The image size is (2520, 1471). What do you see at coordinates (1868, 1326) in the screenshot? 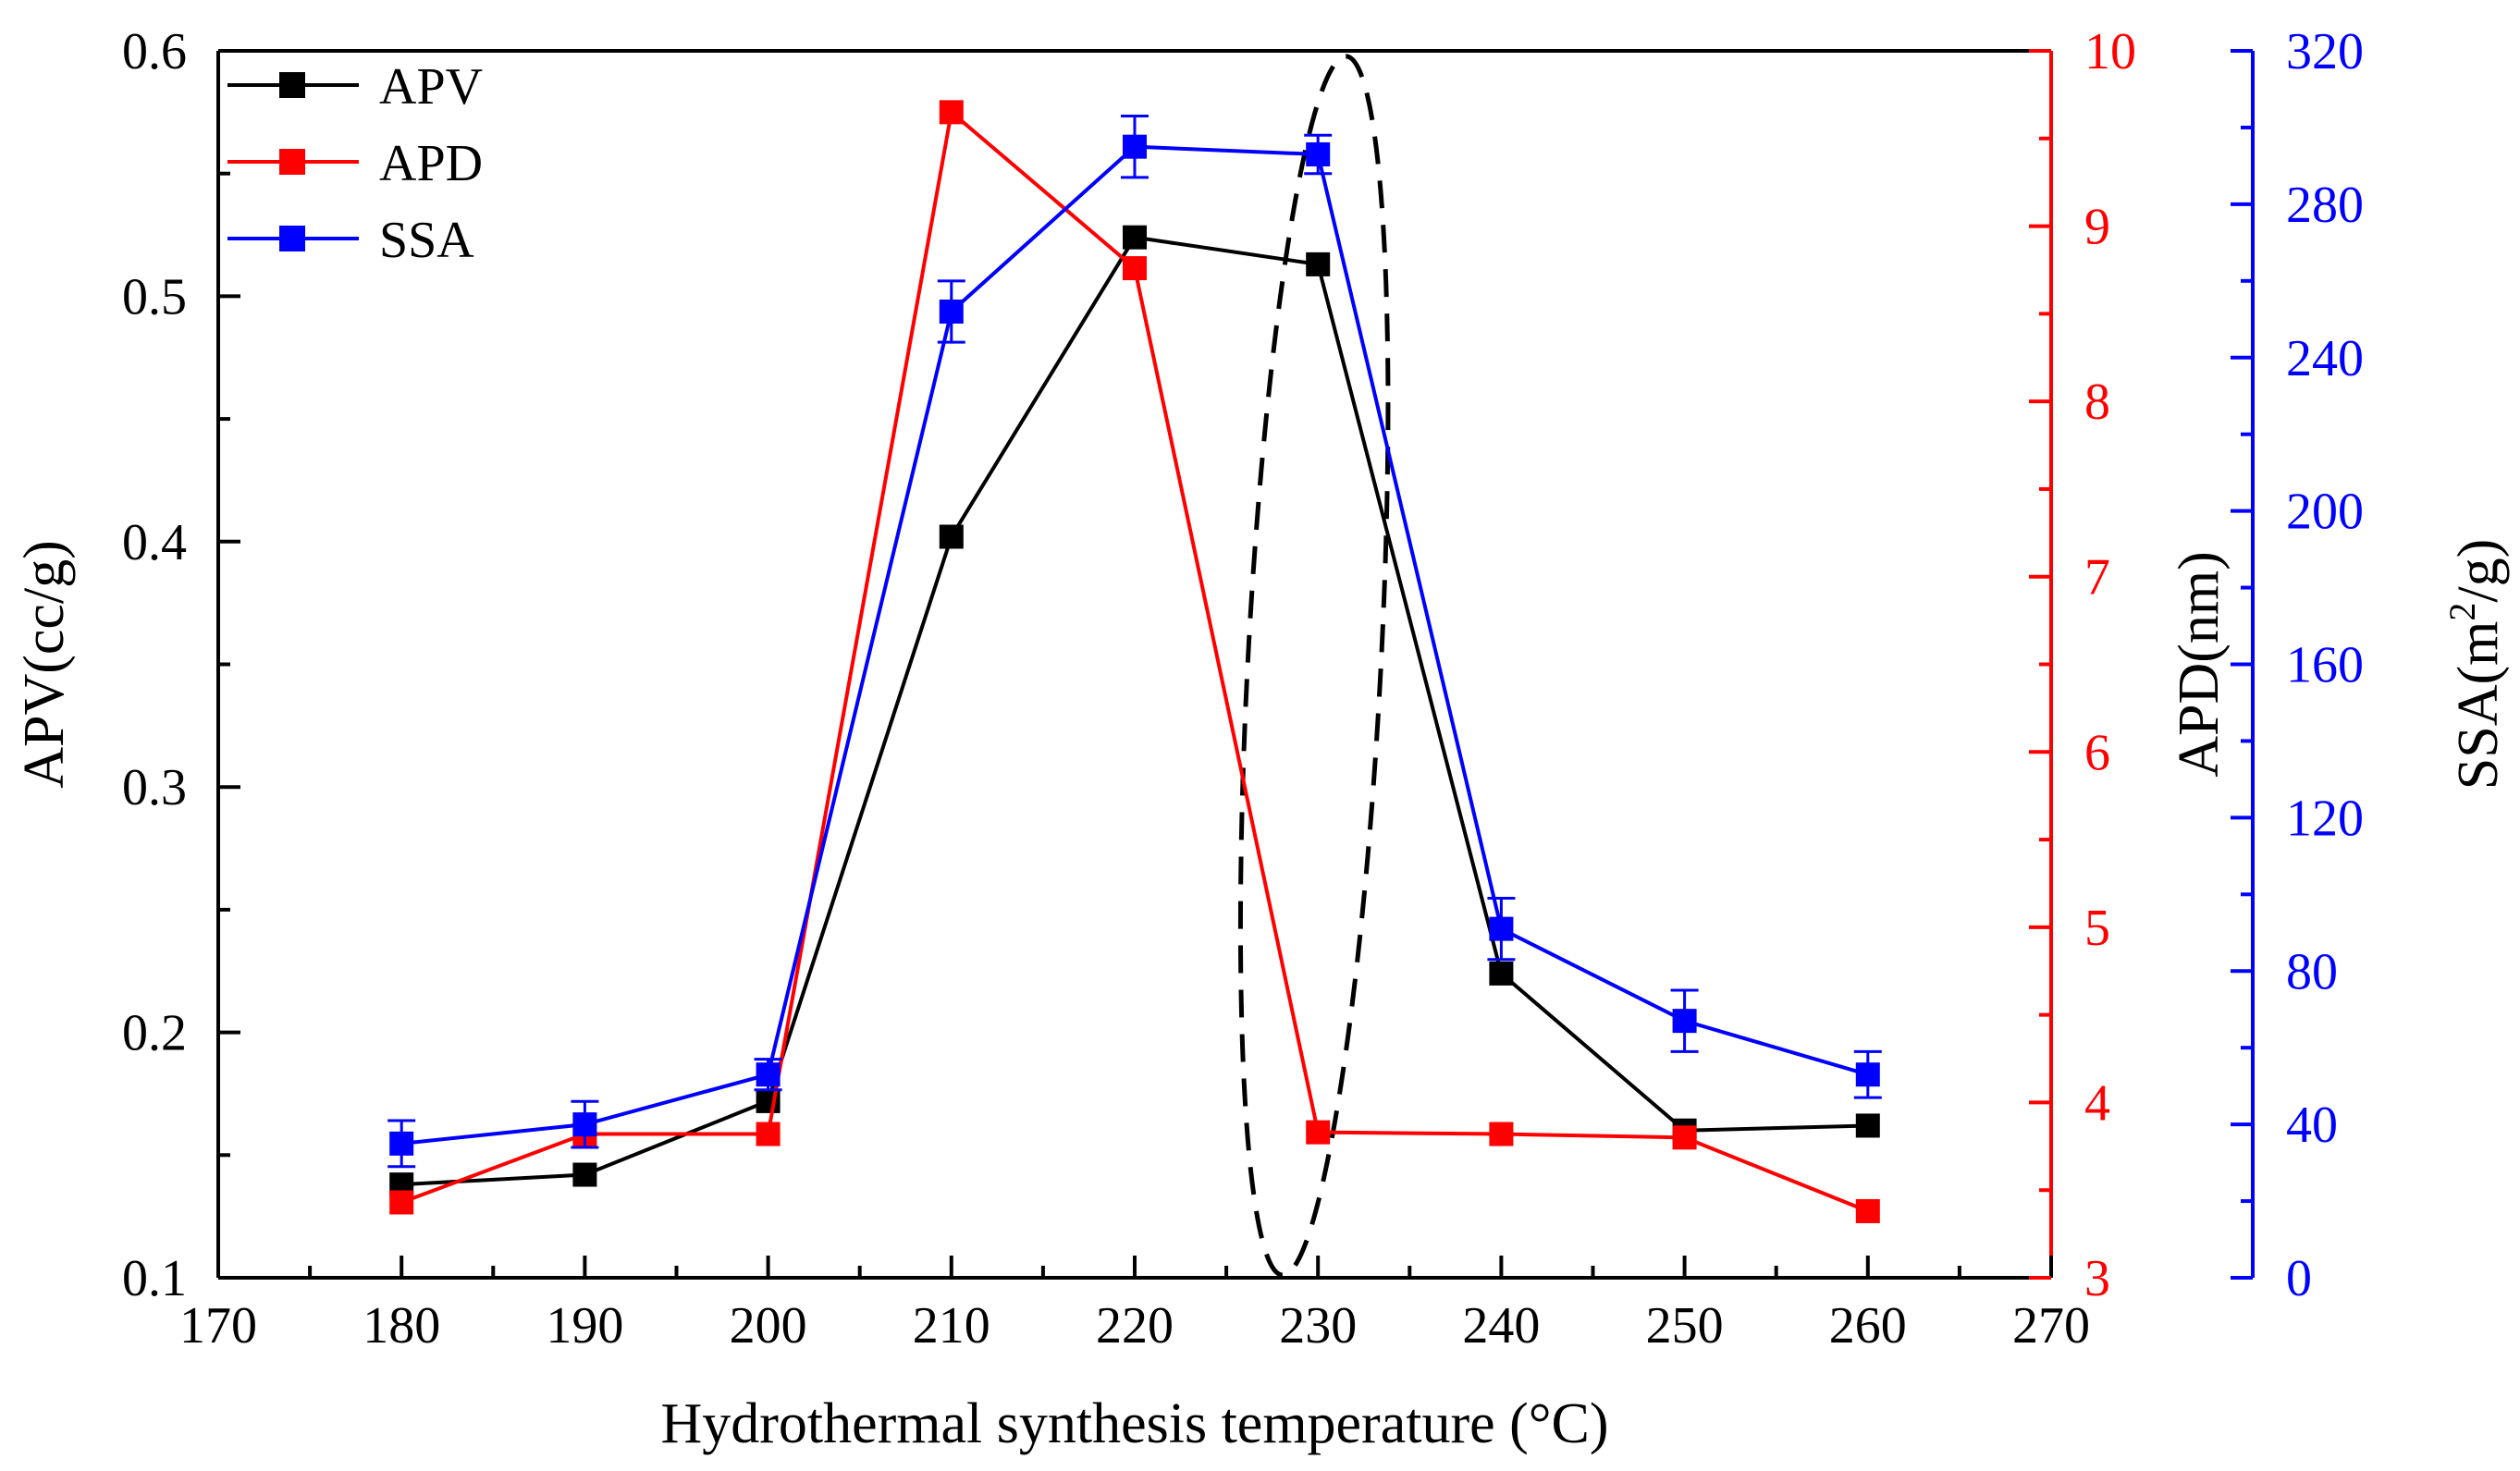
I see `x-tick-label: 260` at bounding box center [1868, 1326].